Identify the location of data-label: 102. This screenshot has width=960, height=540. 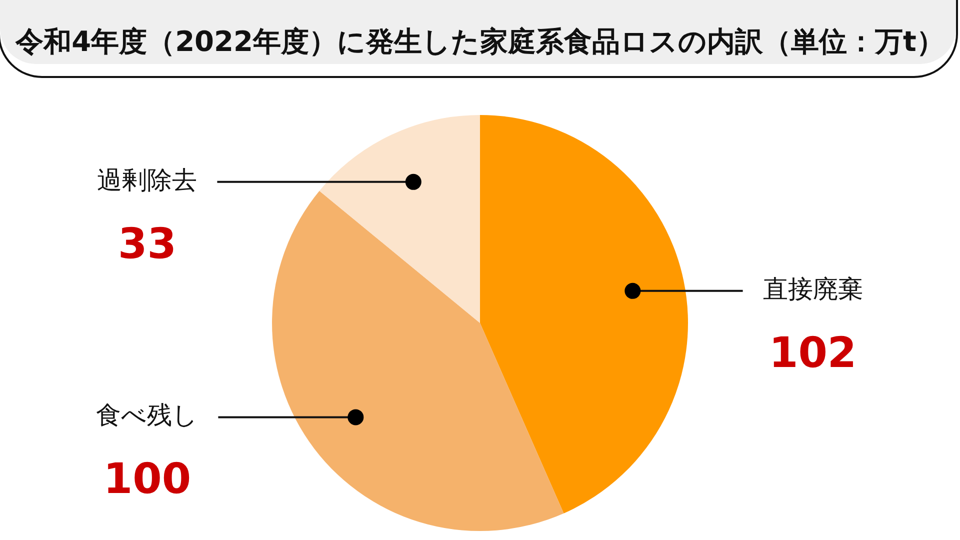
(812, 352).